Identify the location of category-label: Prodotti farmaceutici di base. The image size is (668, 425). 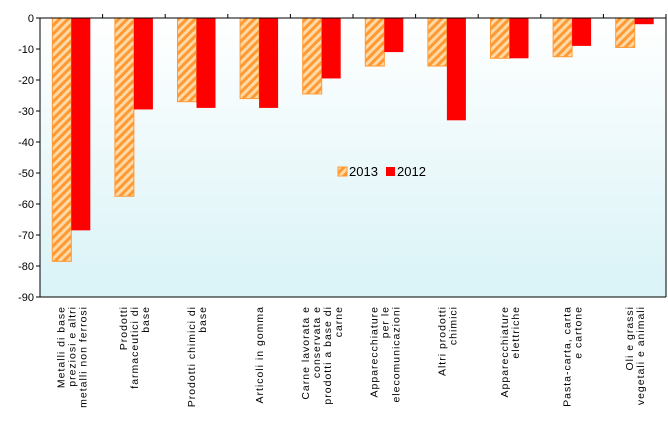
(135, 347).